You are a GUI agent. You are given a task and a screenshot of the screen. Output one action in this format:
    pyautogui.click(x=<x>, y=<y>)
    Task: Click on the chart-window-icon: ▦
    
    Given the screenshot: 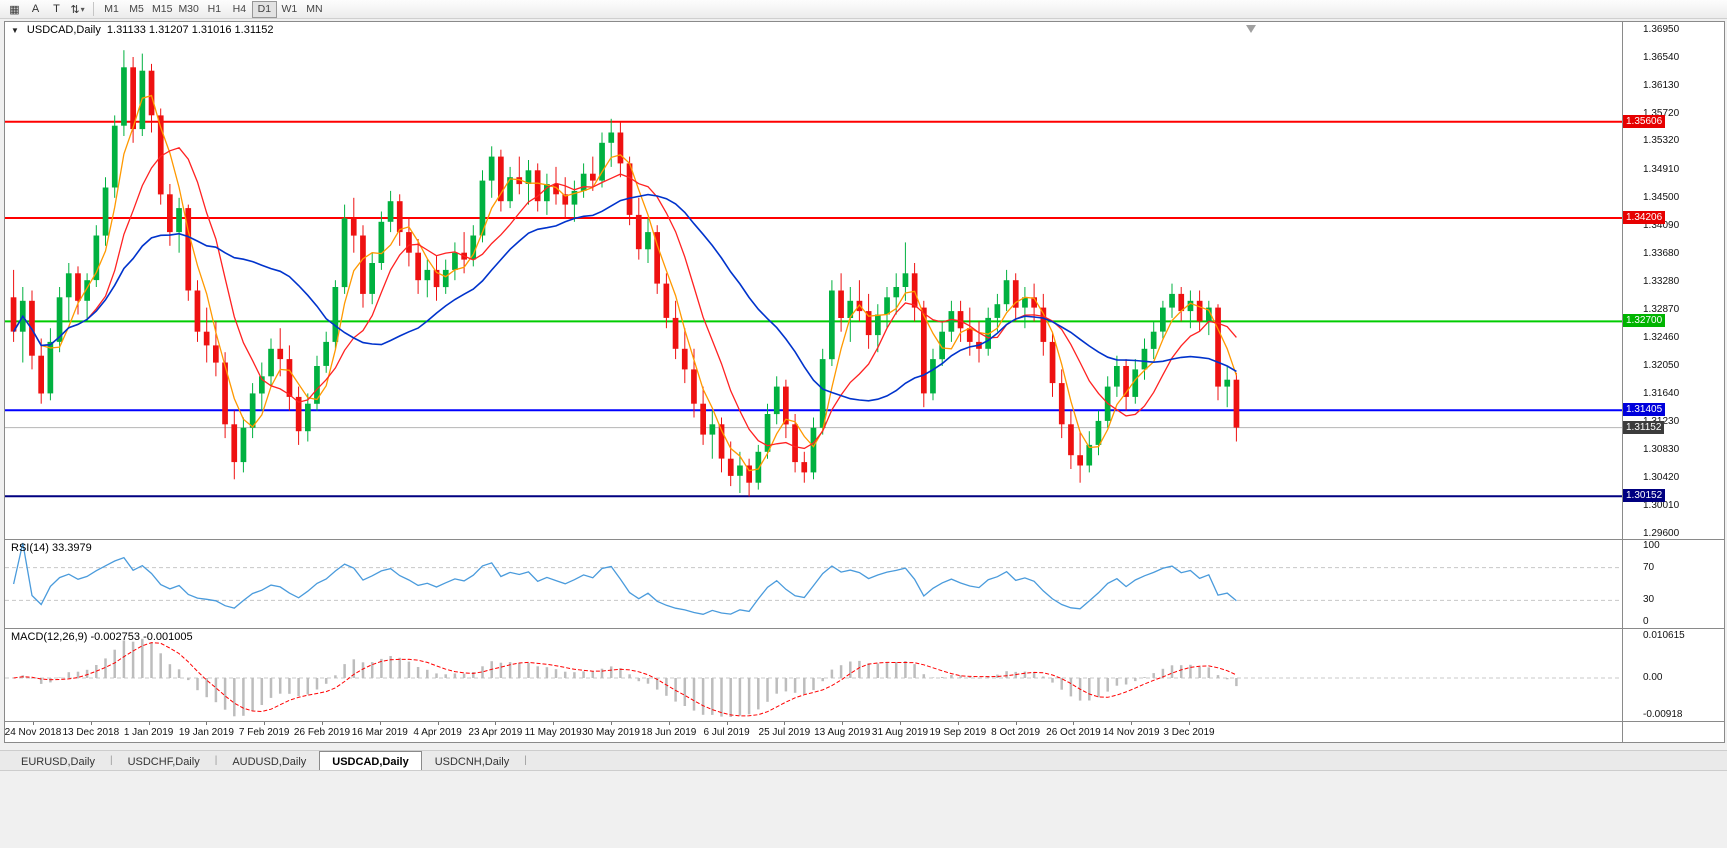 What is the action you would take?
    pyautogui.click(x=14, y=9)
    